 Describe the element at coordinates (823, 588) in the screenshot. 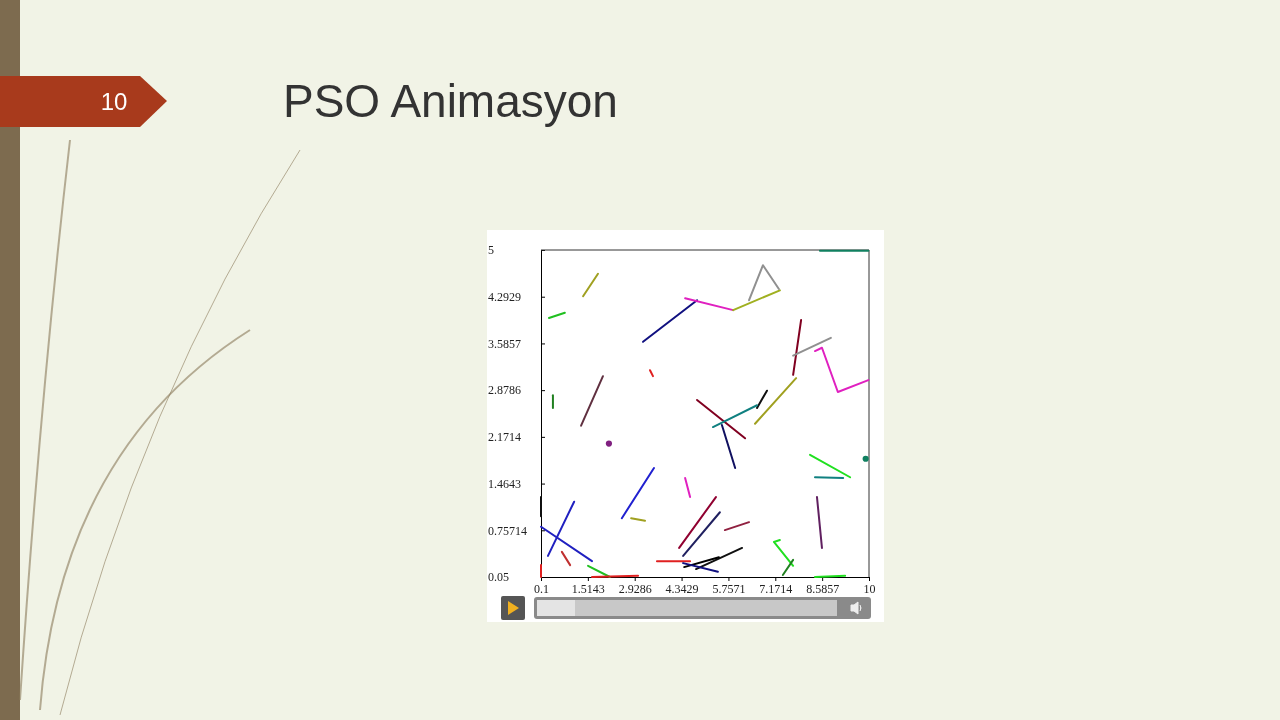

I see `x-tick-label: 8.5857` at that location.